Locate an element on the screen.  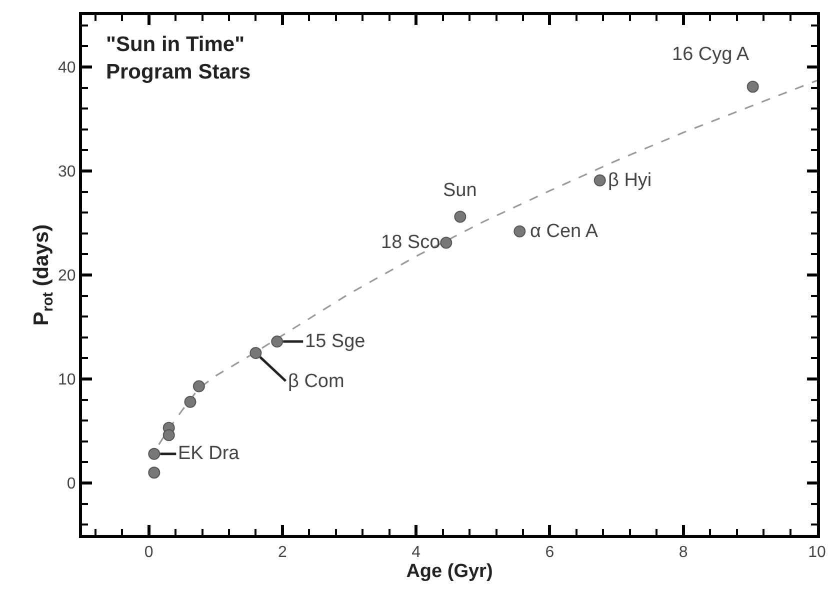
annotation: α Cen A is located at coordinates (564, 231).